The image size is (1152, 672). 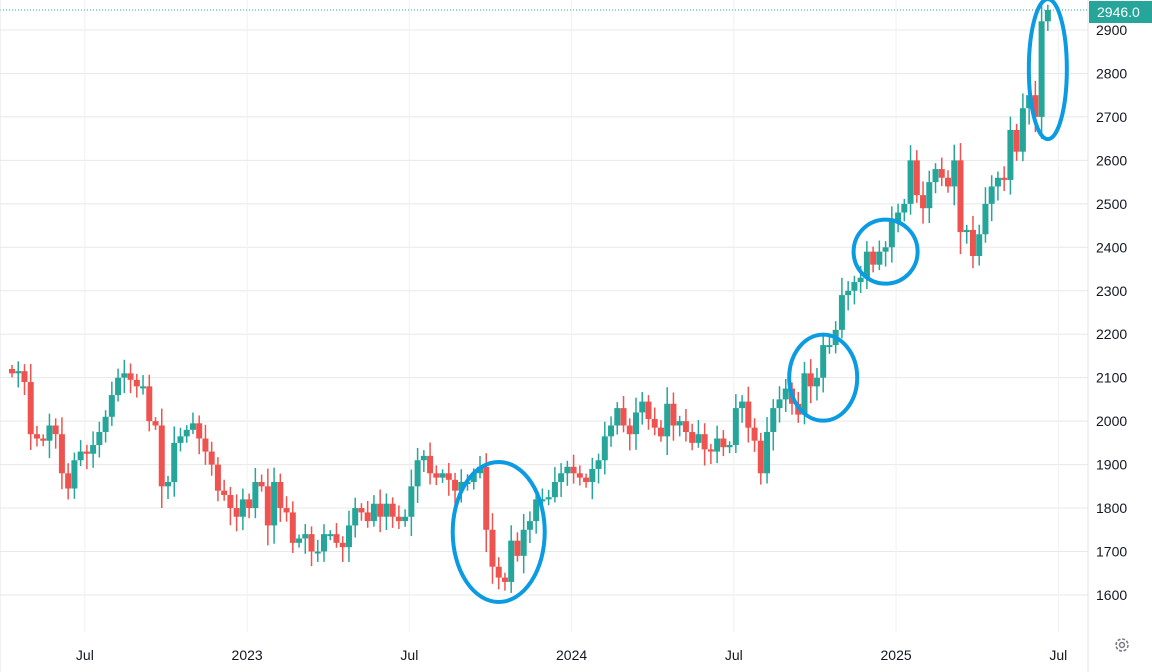 I want to click on y-tick-label: 2700, so click(x=1111, y=117).